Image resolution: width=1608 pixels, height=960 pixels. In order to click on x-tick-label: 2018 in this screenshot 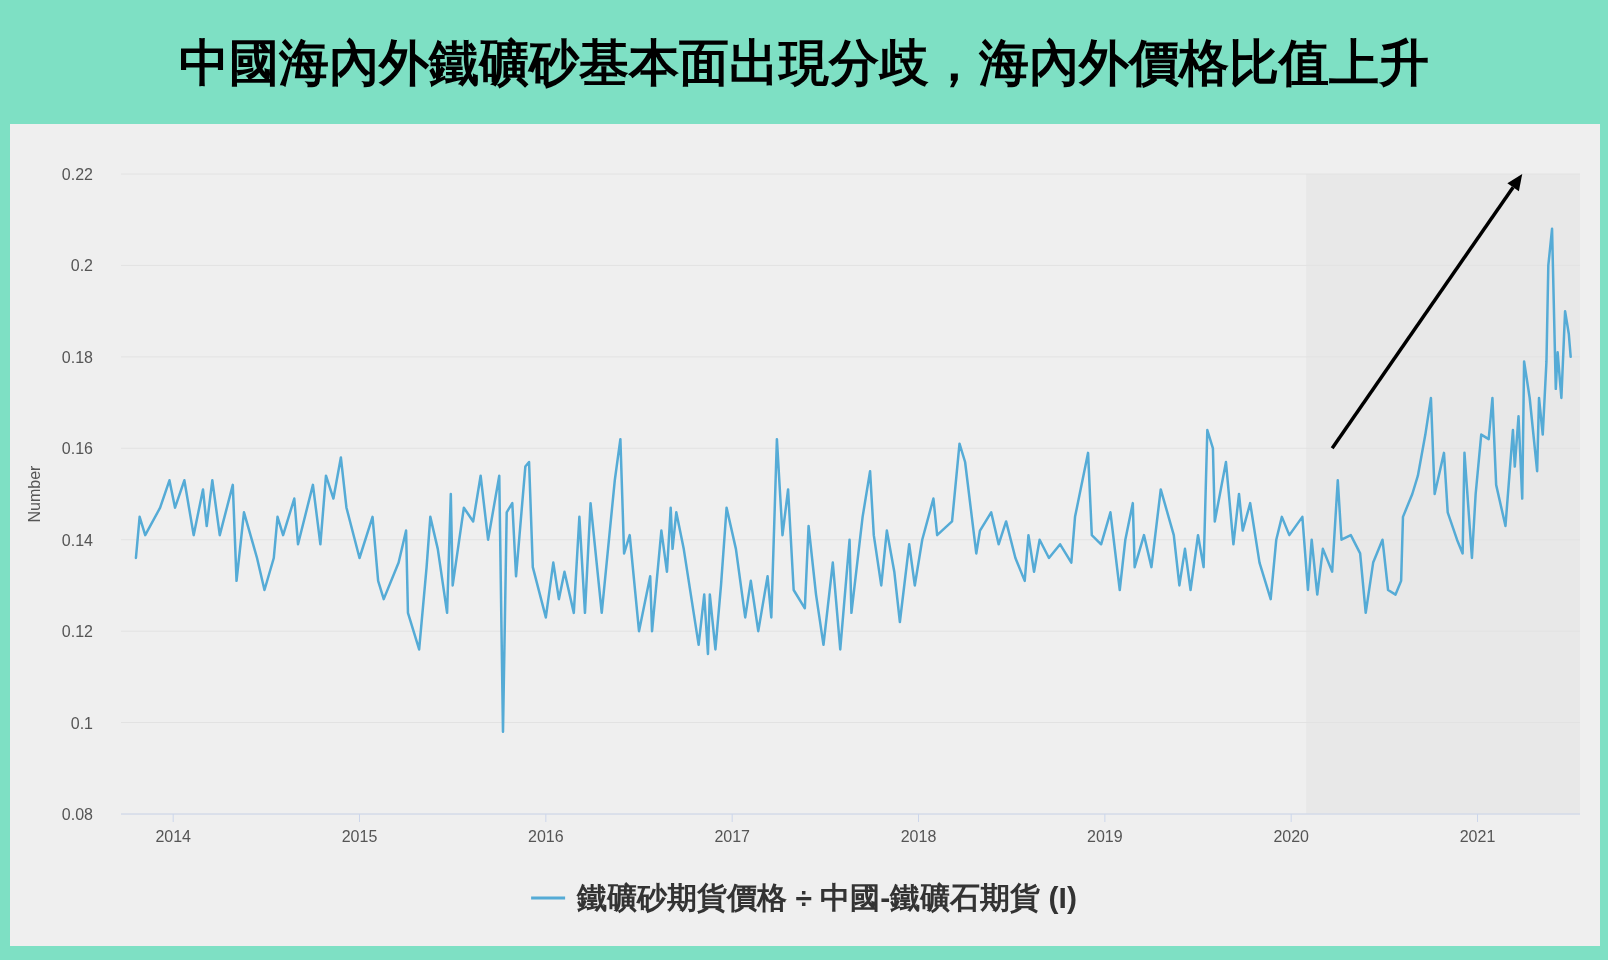, I will do `click(918, 836)`.